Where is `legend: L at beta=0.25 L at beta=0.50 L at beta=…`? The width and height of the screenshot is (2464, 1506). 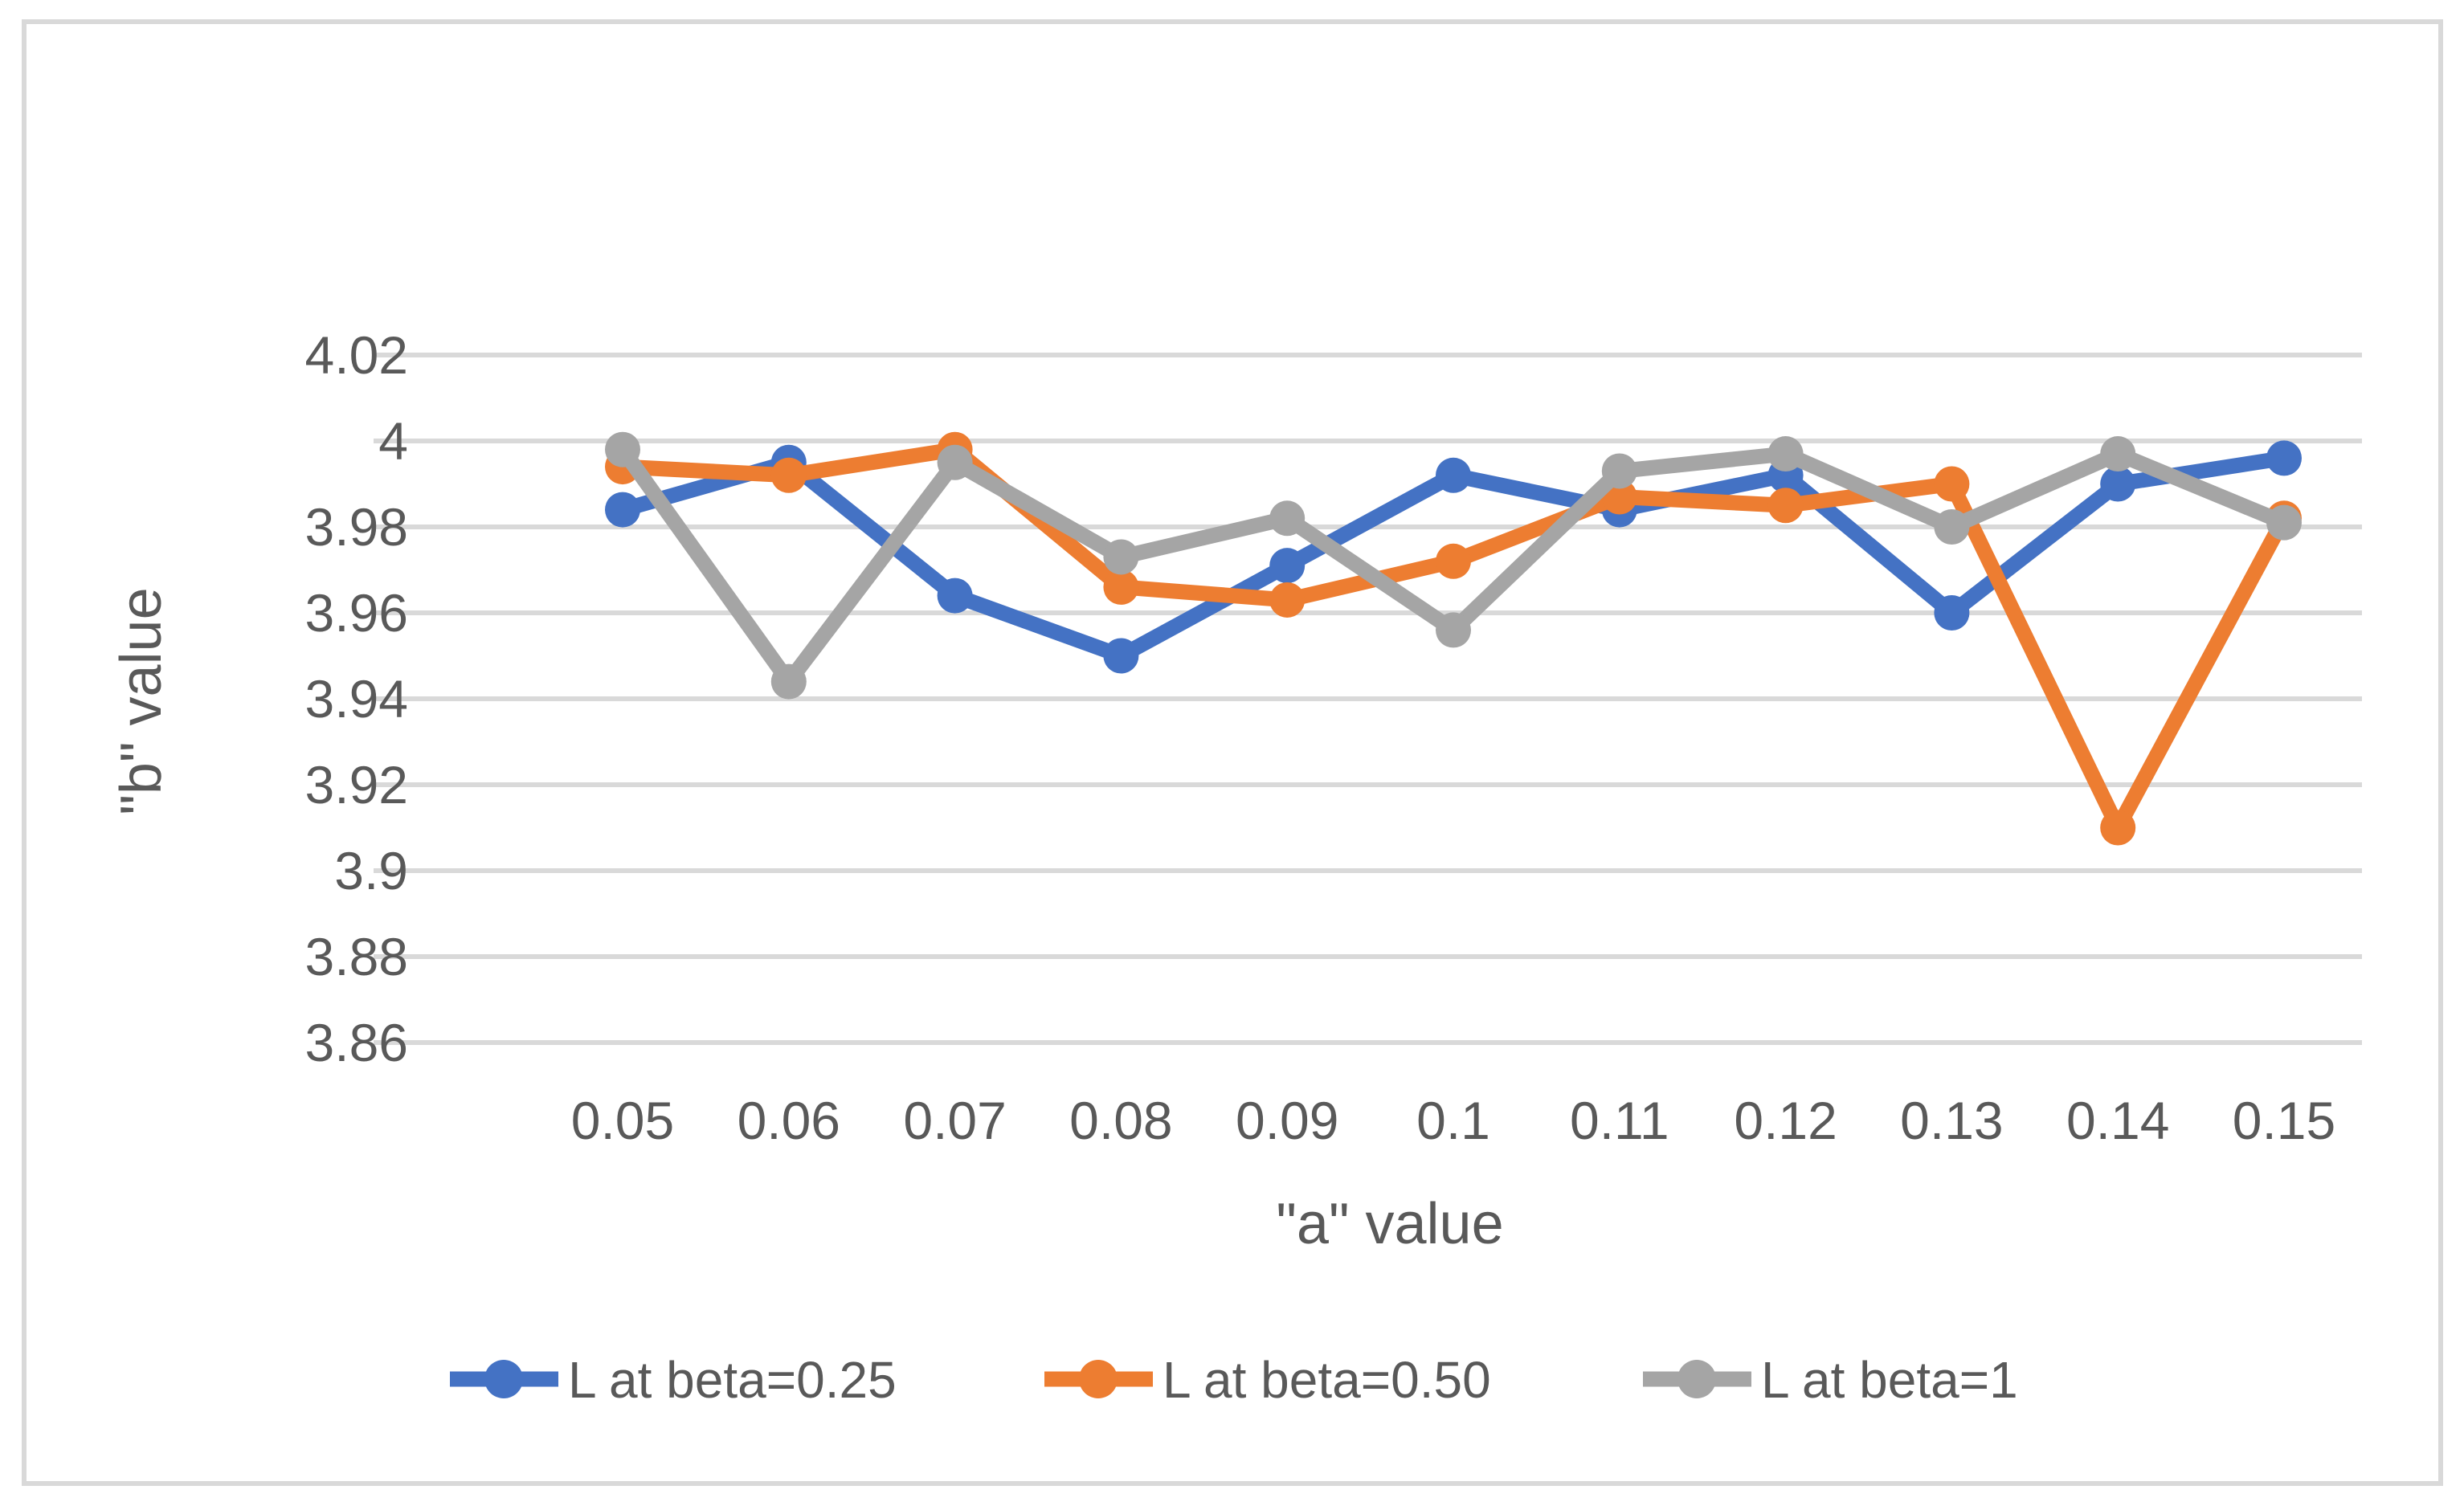 legend: L at beta=0.25 L at beta=0.50 L at beta=… is located at coordinates (1234, 1380).